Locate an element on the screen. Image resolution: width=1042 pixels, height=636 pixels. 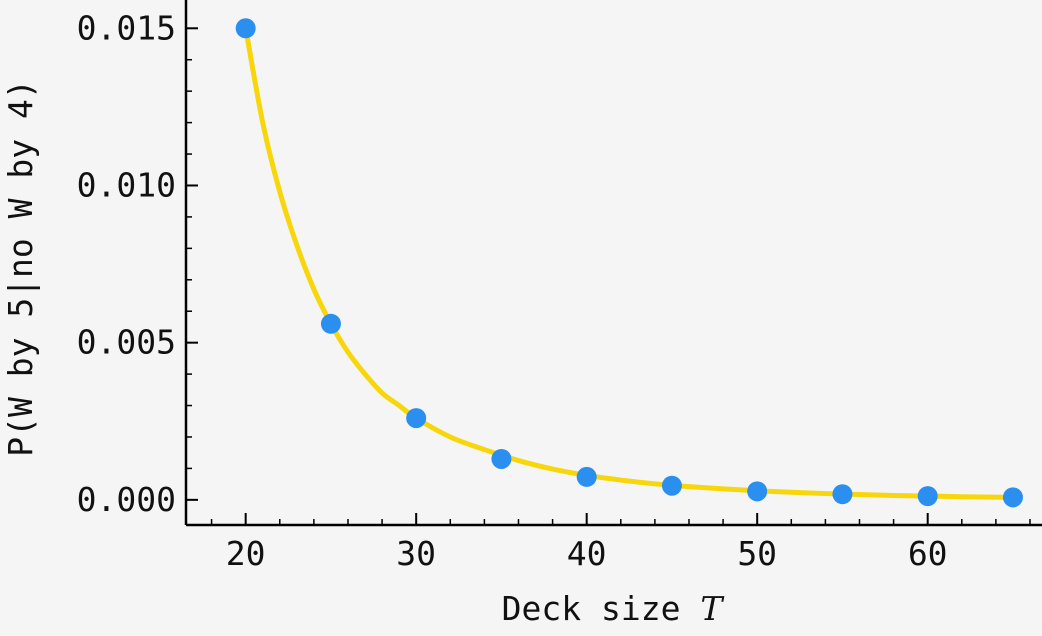
x-tick-label: 40 is located at coordinates (587, 553).